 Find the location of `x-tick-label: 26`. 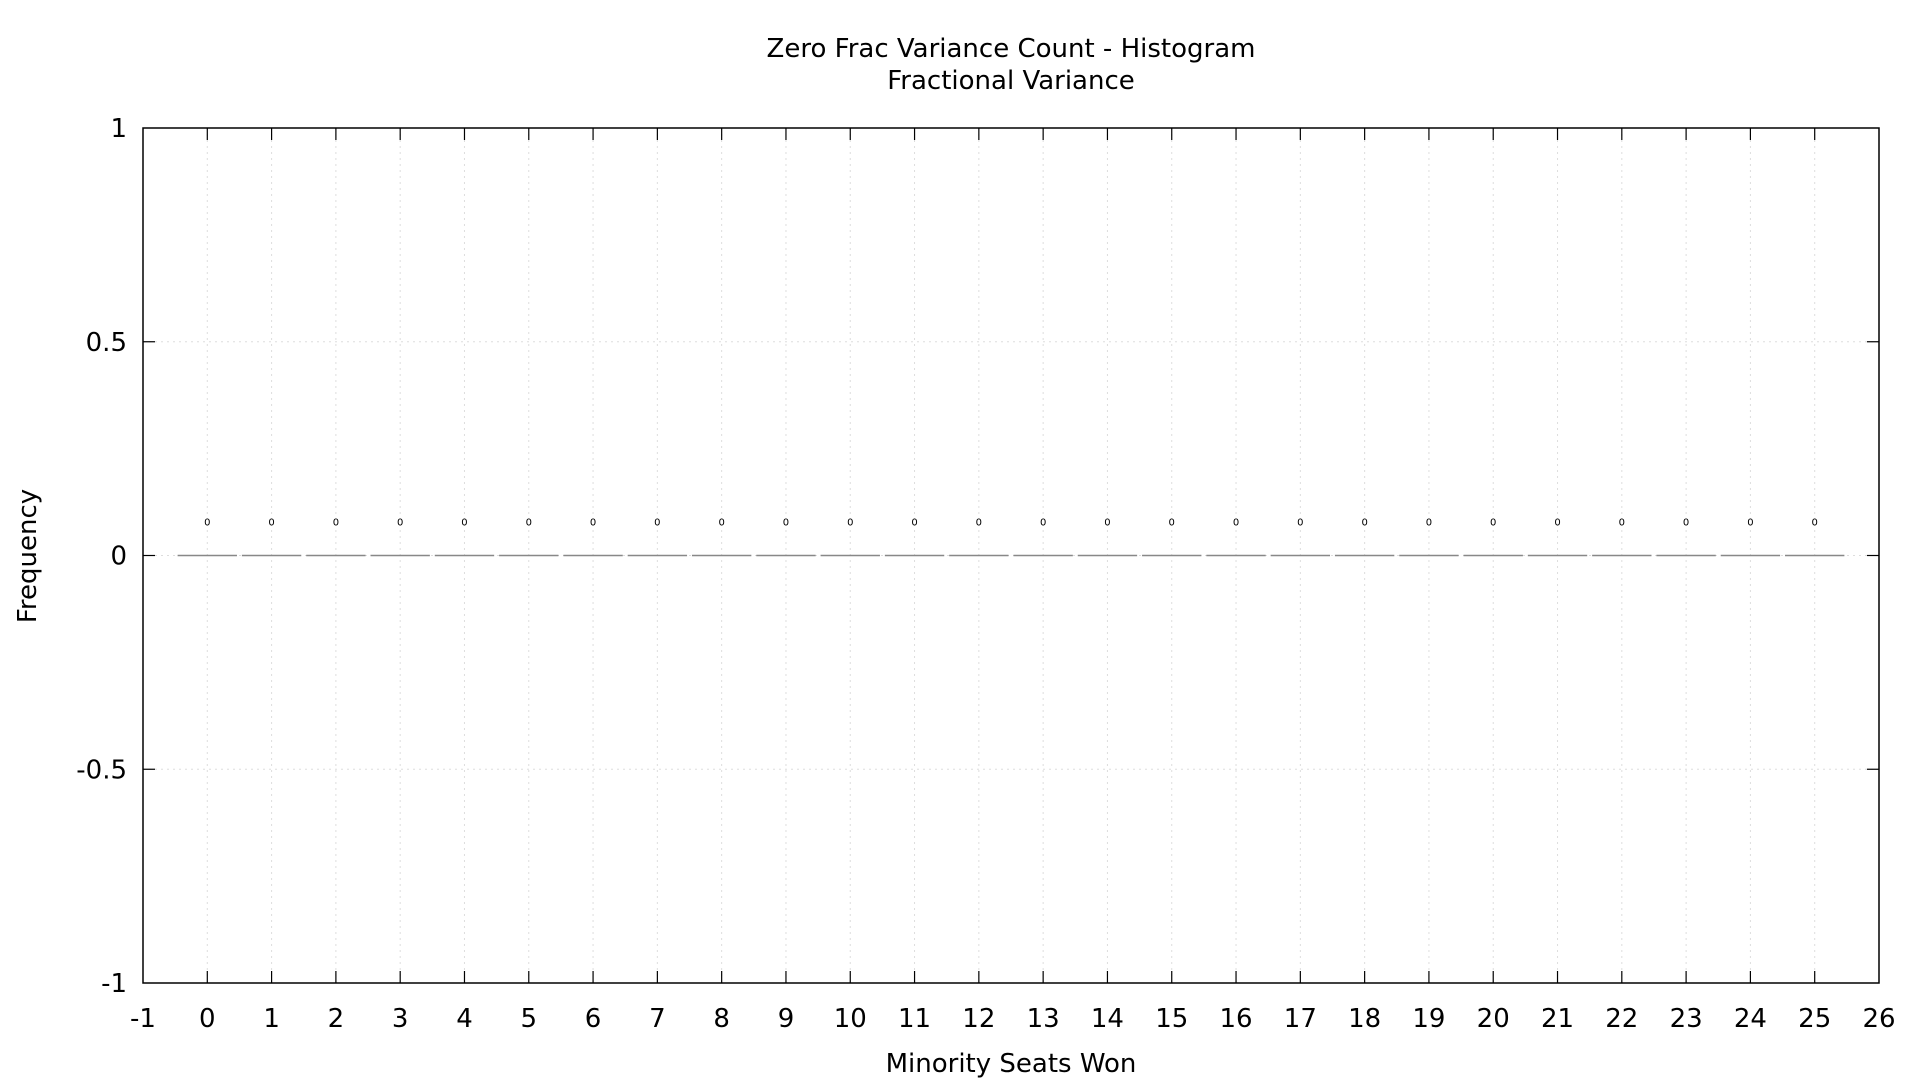

x-tick-label: 26 is located at coordinates (1878, 1019).